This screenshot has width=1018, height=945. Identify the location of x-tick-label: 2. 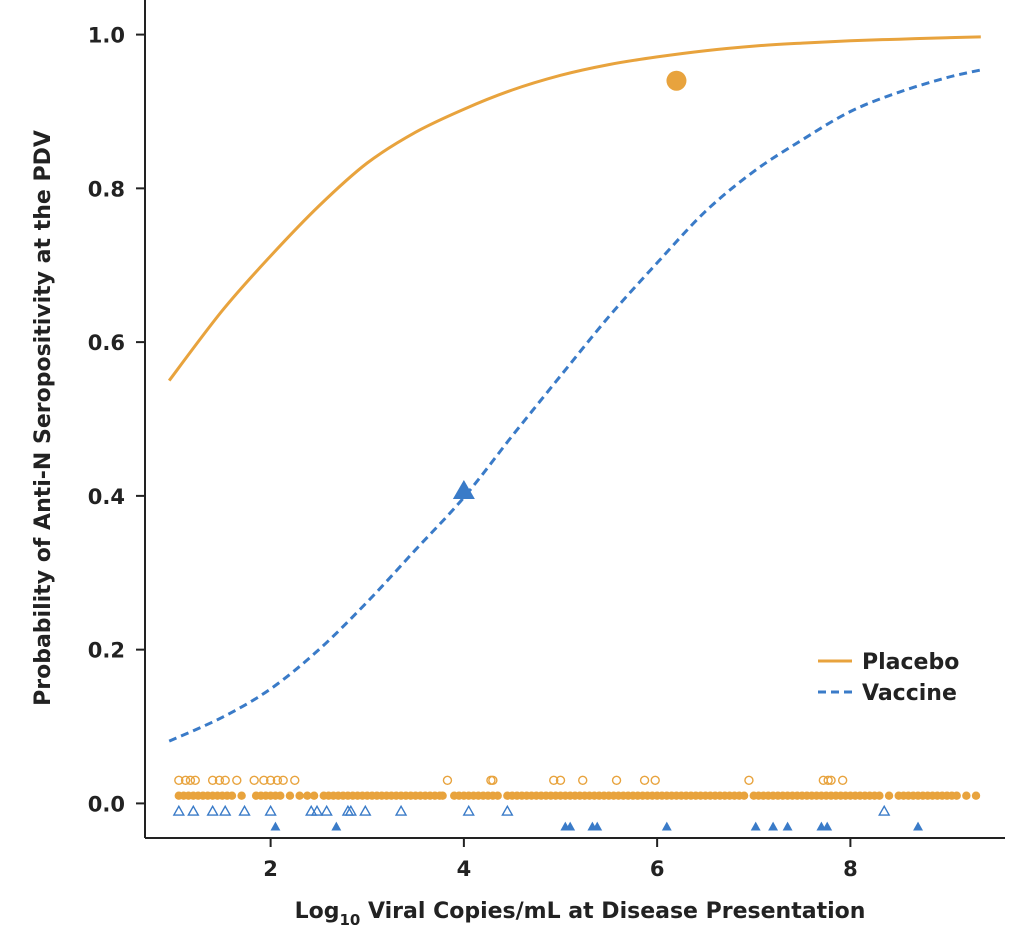
(270, 869).